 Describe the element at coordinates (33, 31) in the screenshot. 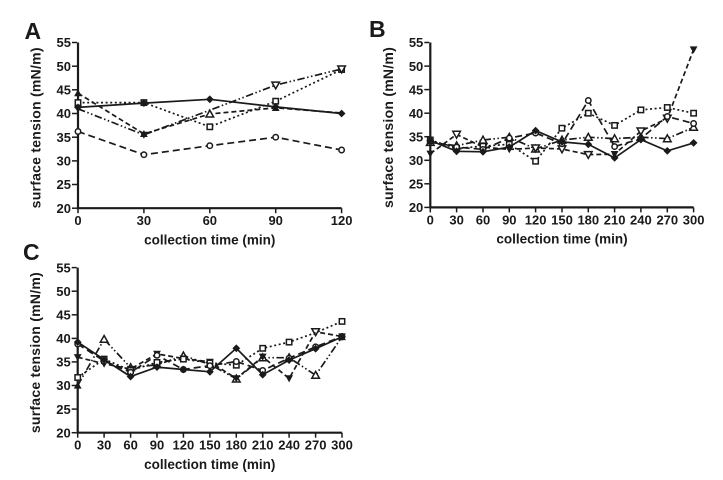

I see `svg-text: A` at that location.